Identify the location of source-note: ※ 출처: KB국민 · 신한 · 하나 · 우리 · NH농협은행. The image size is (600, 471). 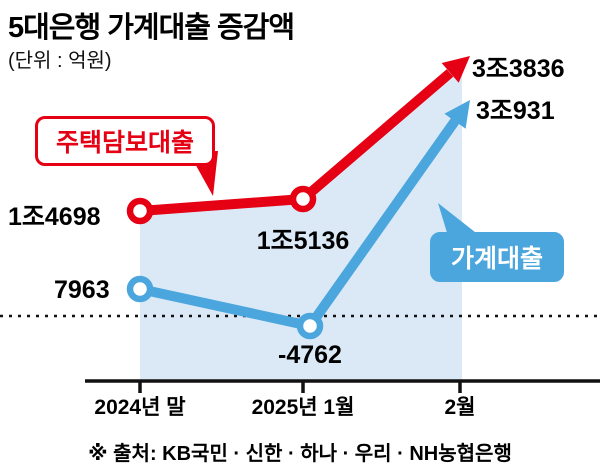
(300, 454).